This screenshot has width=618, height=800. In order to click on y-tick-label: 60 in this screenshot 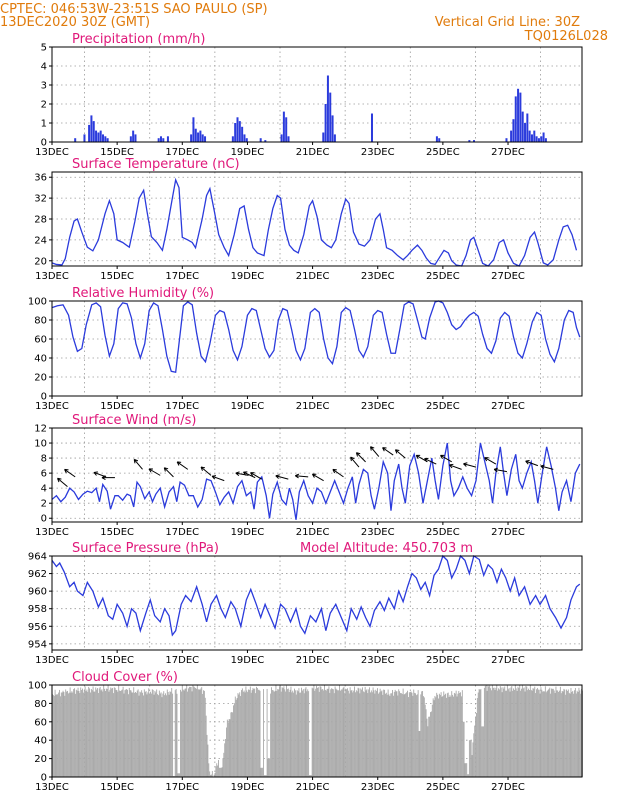, I will do `click(40, 340)`.